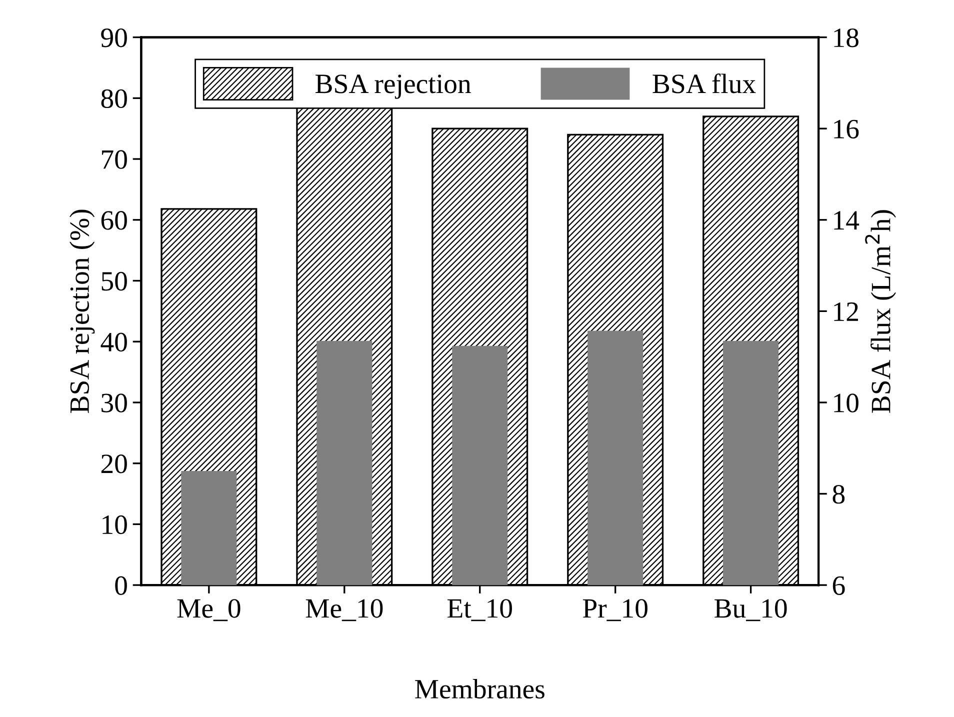  I want to click on y2-tick-label: 14, so click(847, 220).